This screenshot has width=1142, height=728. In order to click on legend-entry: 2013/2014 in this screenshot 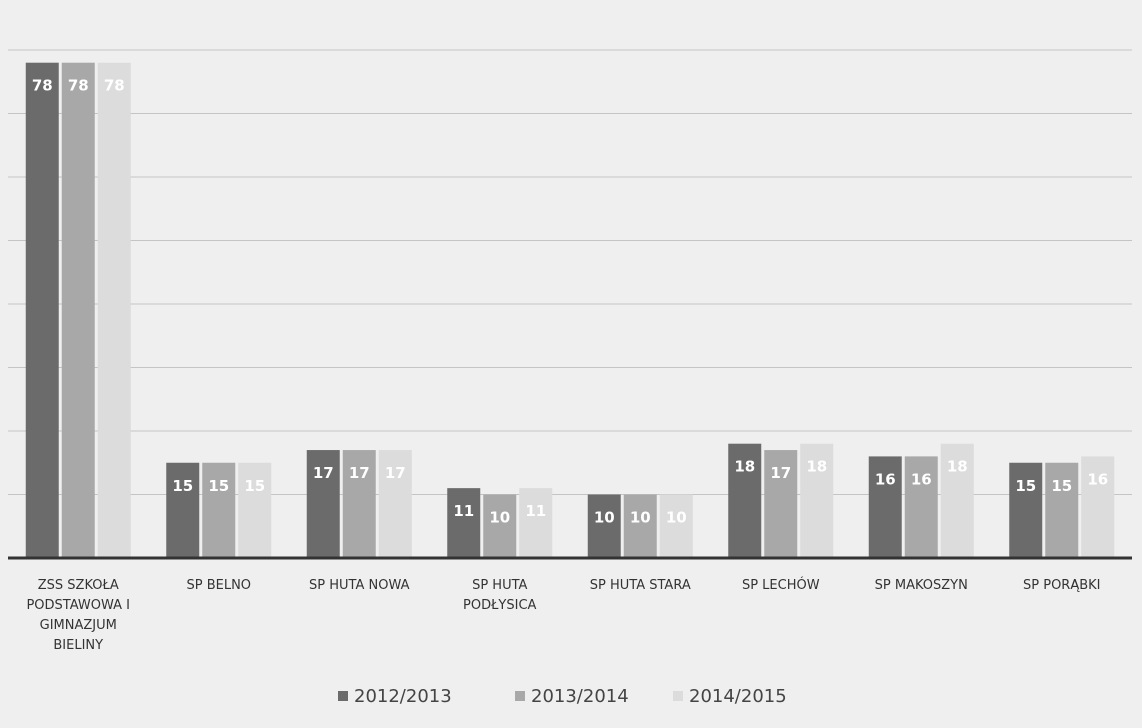, I will do `click(580, 696)`.